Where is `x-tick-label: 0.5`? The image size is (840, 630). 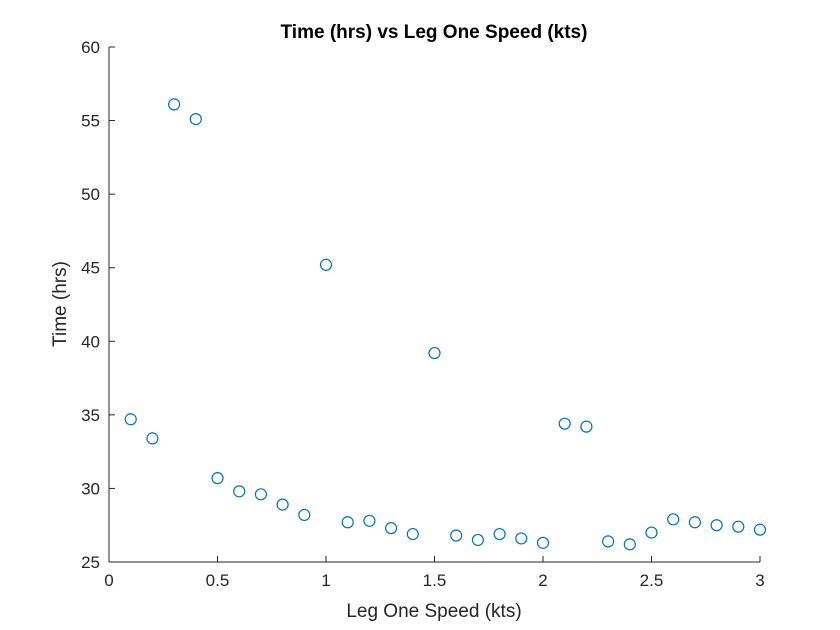 x-tick-label: 0.5 is located at coordinates (218, 580).